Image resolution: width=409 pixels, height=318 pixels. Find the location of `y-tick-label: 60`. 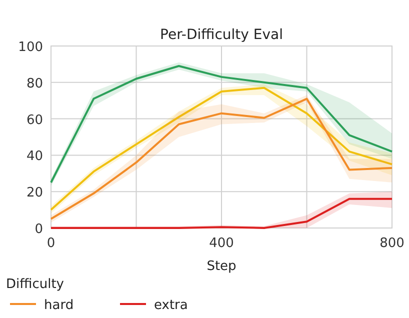

y-tick-label: 60 is located at coordinates (34, 120).